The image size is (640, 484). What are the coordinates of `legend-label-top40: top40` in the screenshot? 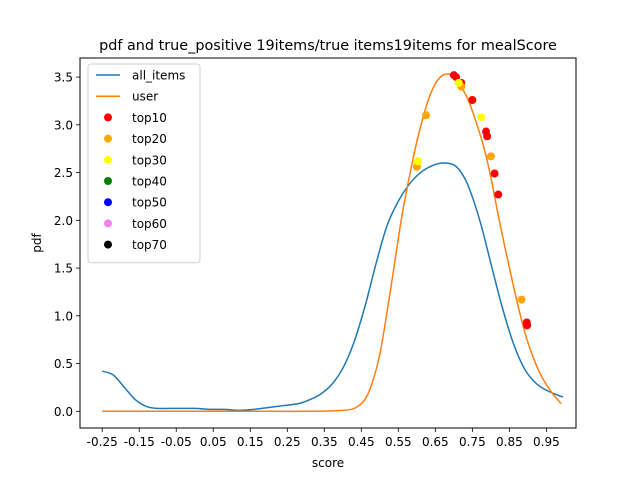 It's located at (149, 182).